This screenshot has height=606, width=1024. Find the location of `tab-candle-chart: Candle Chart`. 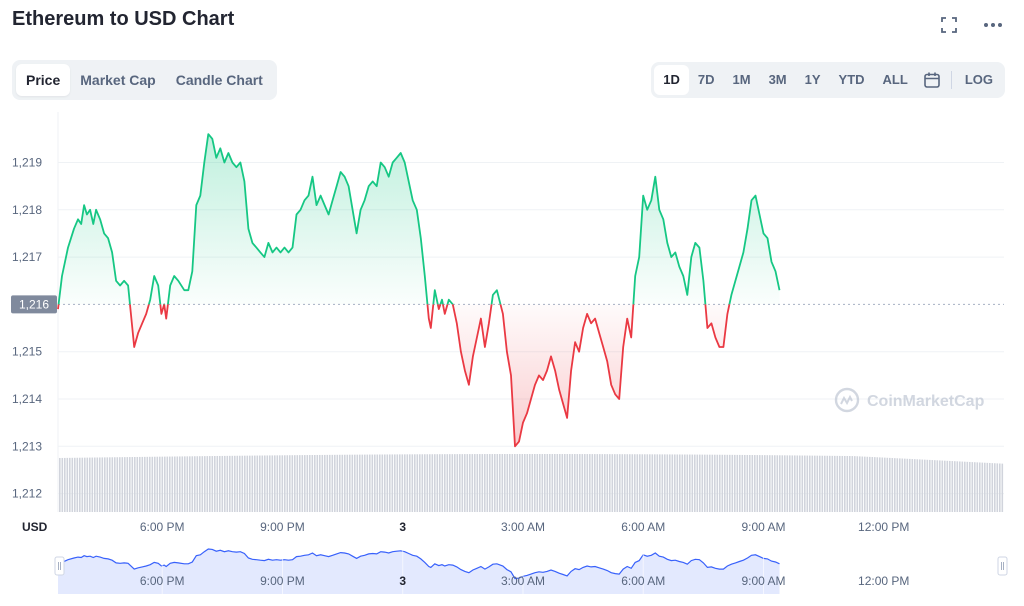

tab-candle-chart: Candle Chart is located at coordinates (219, 80).